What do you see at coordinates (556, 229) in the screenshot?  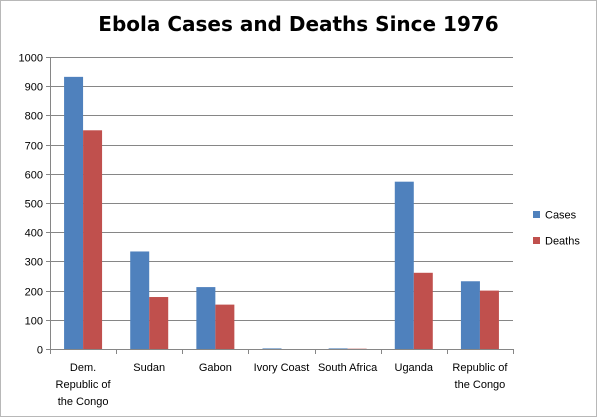 I see `legend: Cases Deaths` at bounding box center [556, 229].